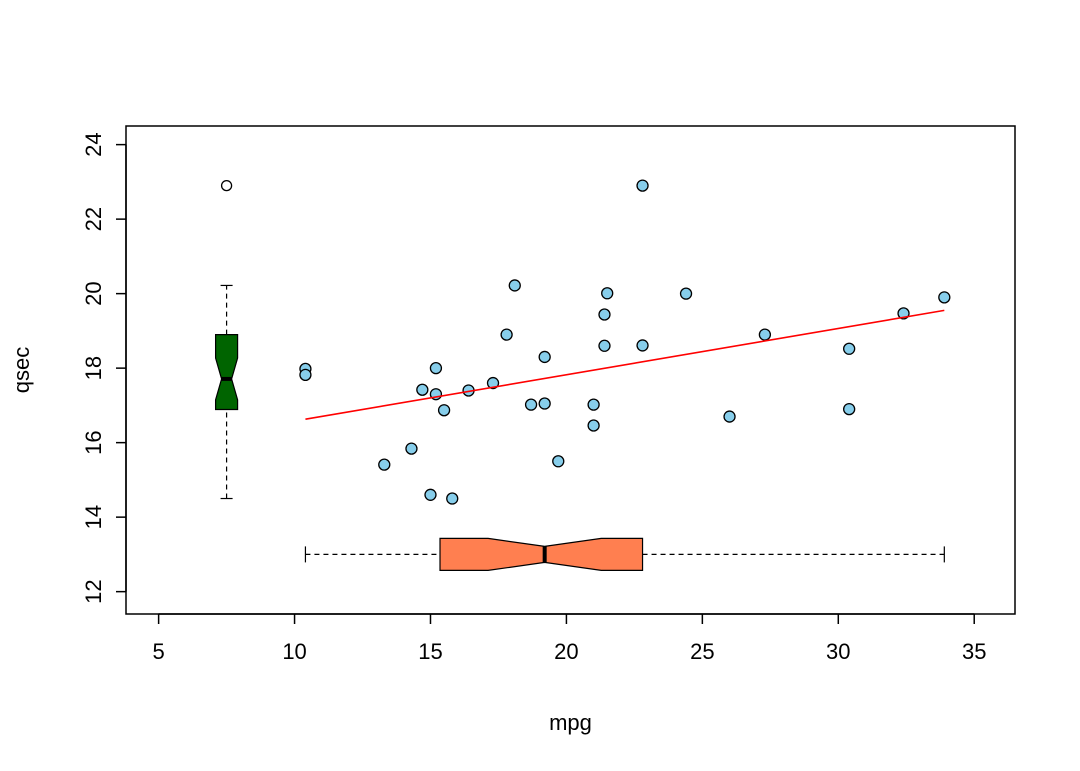  Describe the element at coordinates (430, 651) in the screenshot. I see `x-tick-label: 15` at that location.